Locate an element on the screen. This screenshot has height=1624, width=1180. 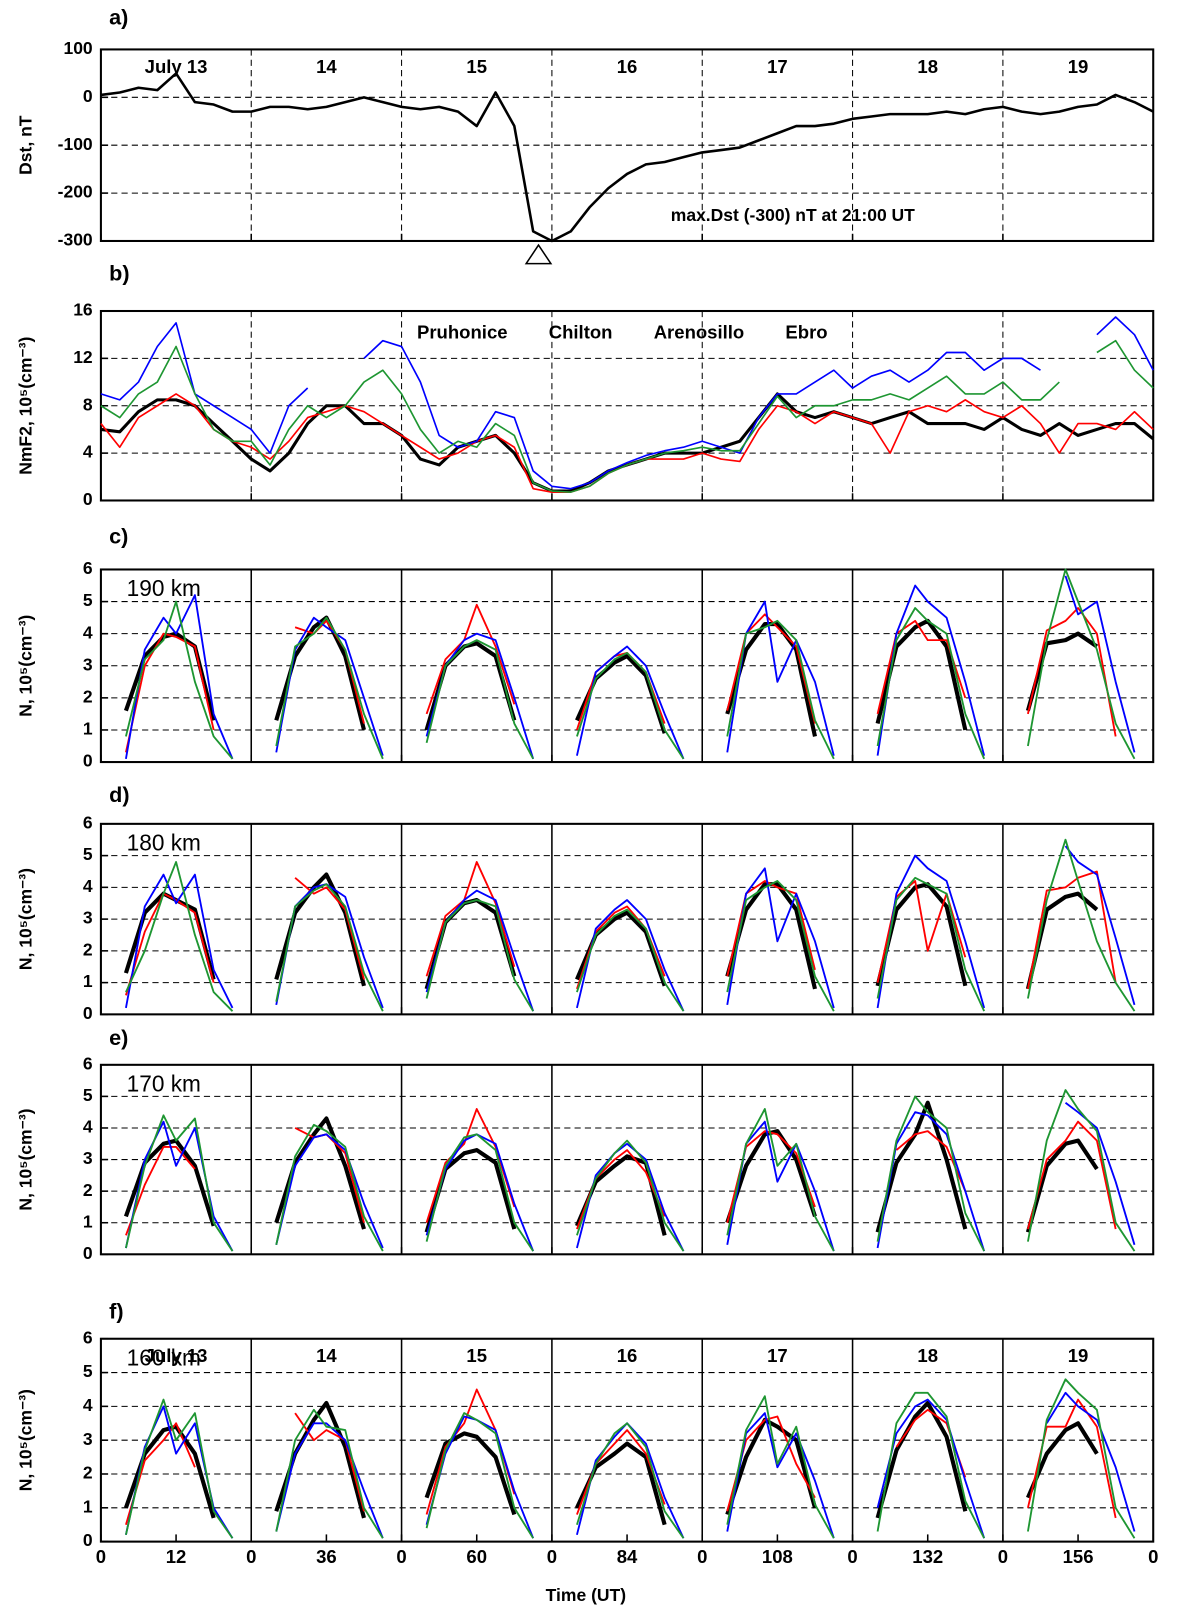
altitude-label: 180 km is located at coordinates (164, 842).